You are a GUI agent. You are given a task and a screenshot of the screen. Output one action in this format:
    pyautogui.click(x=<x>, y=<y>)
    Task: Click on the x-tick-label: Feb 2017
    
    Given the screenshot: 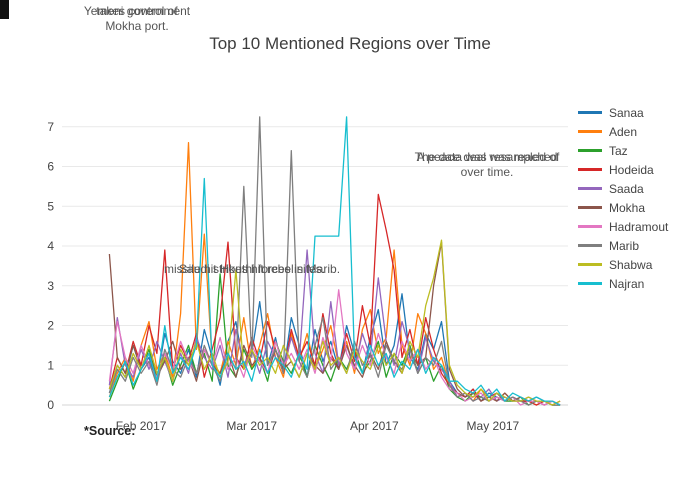 What is the action you would take?
    pyautogui.click(x=141, y=426)
    